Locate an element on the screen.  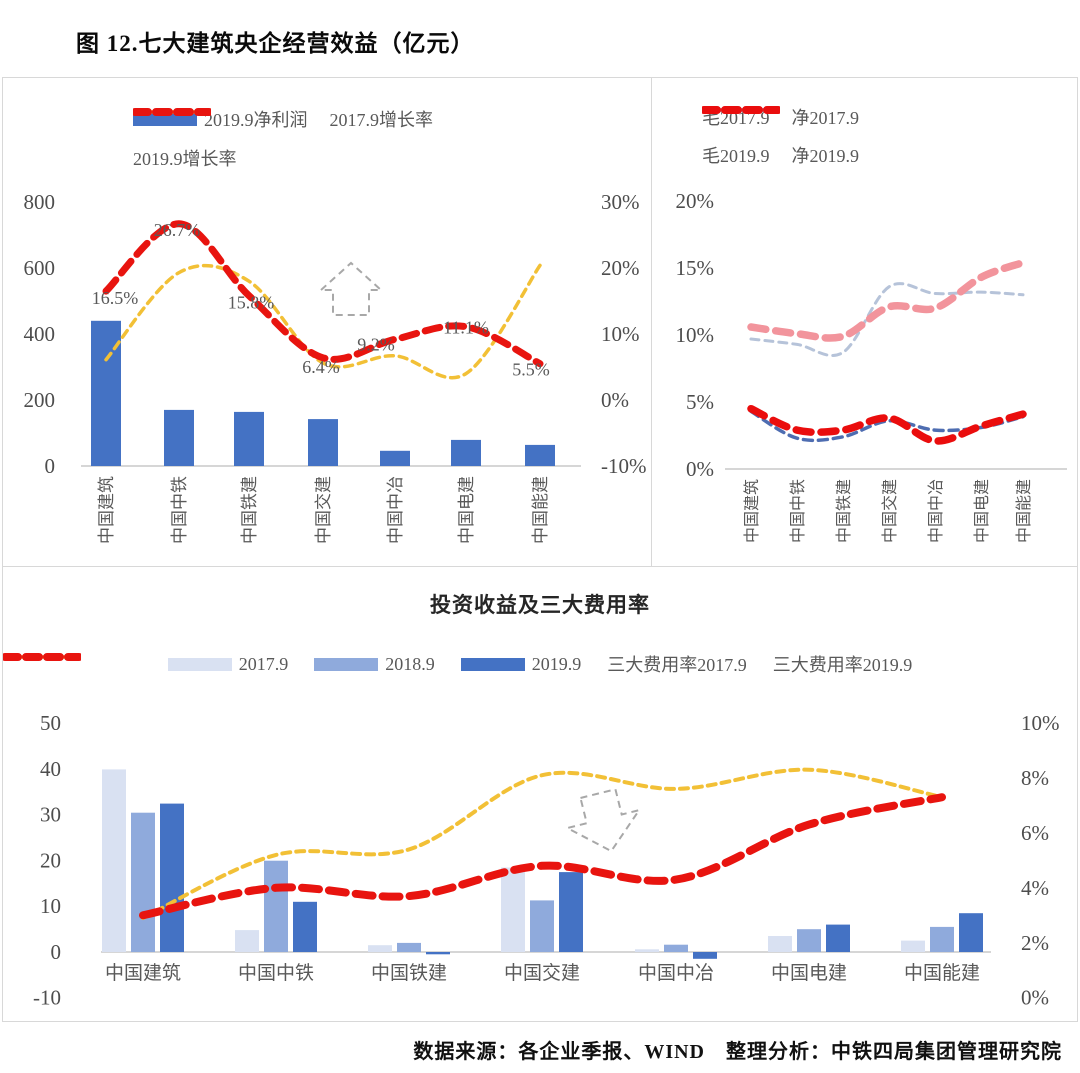
left-axis-tick-label: 5% is located at coordinates (700, 402).